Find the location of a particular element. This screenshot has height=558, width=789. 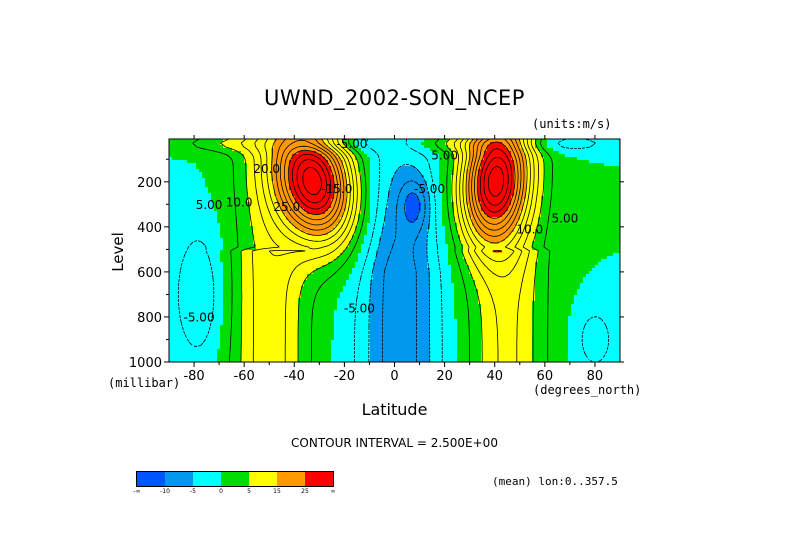

x-tick-label: 80 is located at coordinates (595, 376).